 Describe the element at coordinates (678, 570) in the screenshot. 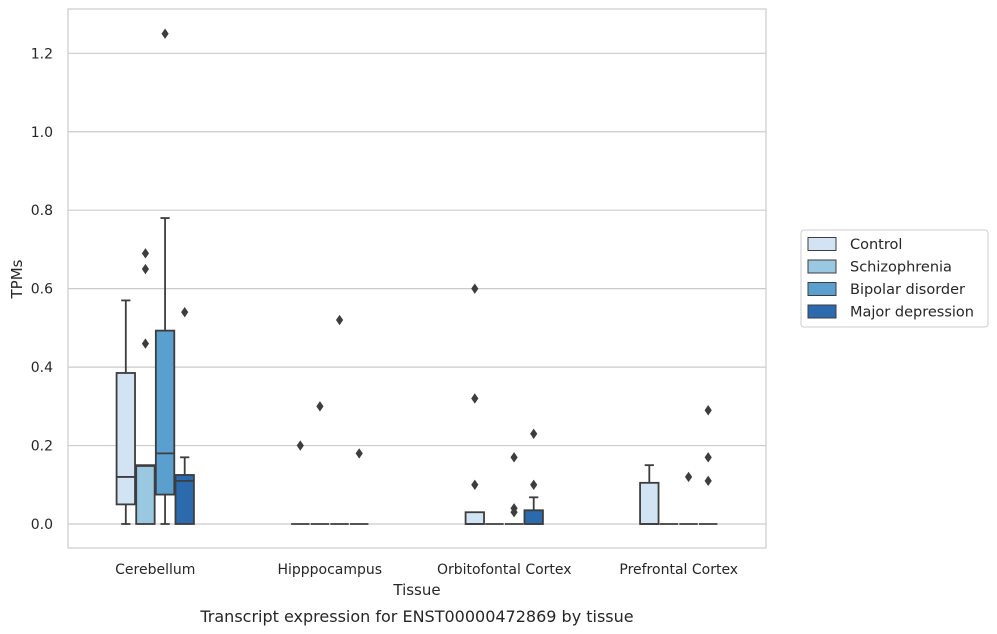

I see `x-tick-label: Prefrontal Cortex` at that location.